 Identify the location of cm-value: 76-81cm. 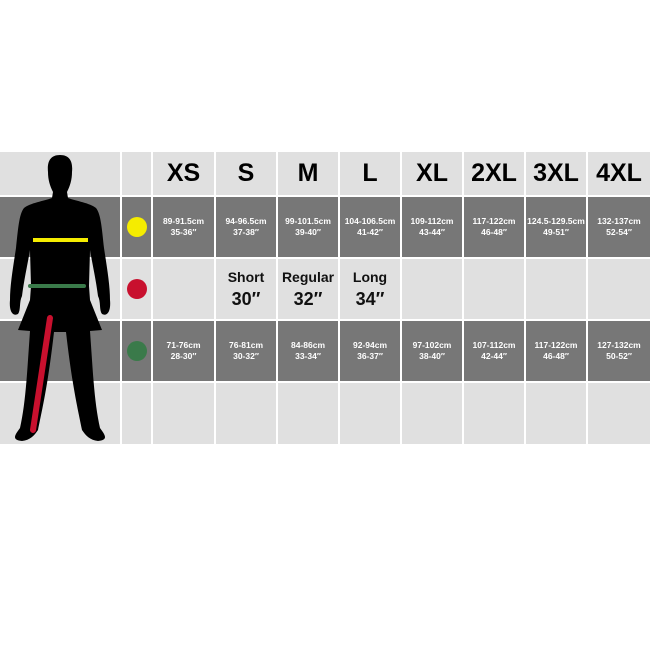
(246, 345).